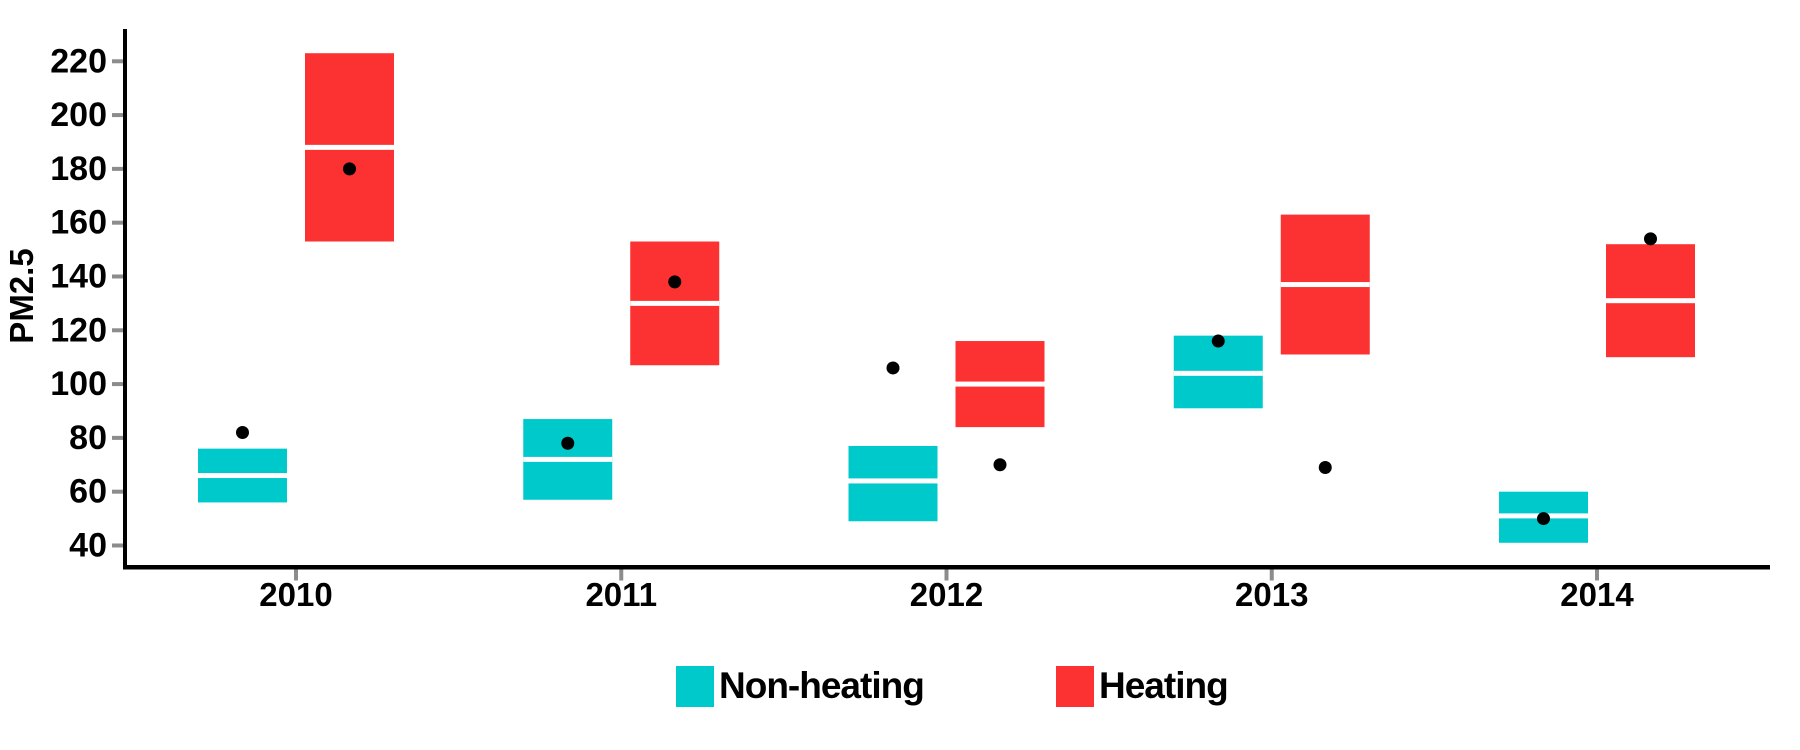 This screenshot has height=750, width=1800. I want to click on point-non-heating-2013, so click(1218, 341).